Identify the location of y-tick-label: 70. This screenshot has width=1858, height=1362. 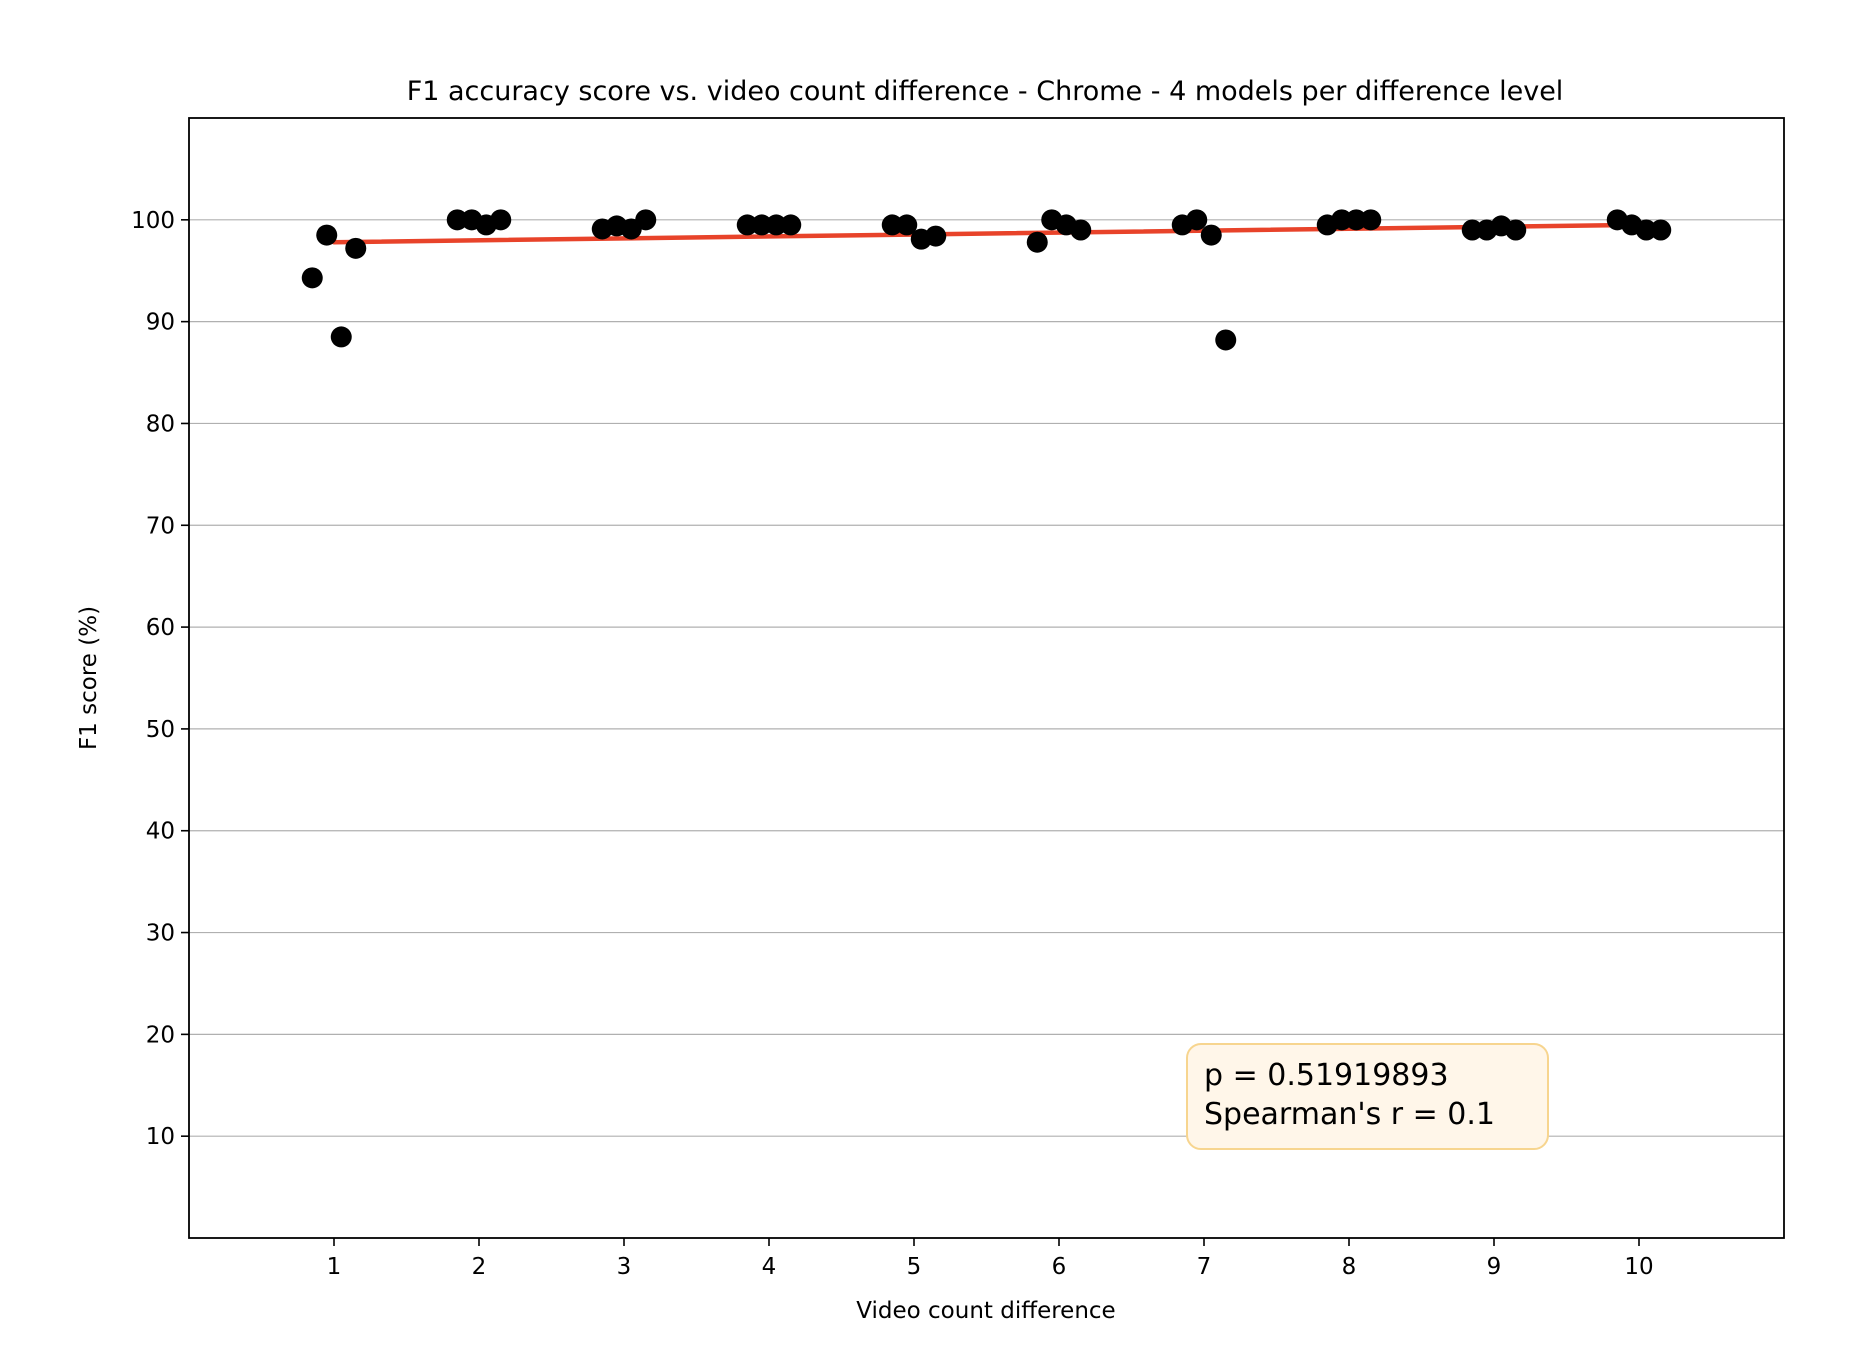
(160, 526).